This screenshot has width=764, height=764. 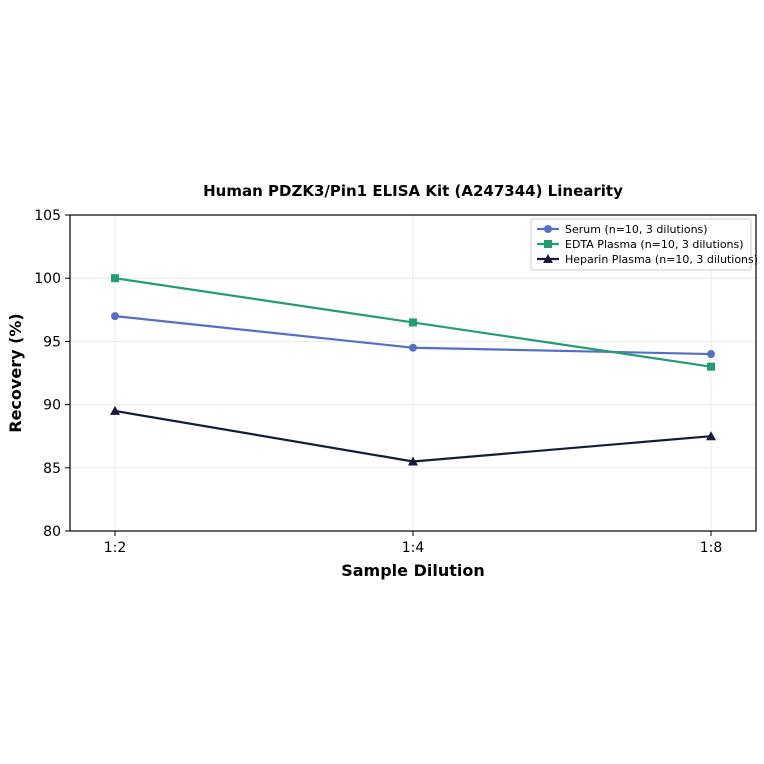 I want to click on y-tick-label: 90, so click(x=52, y=406).